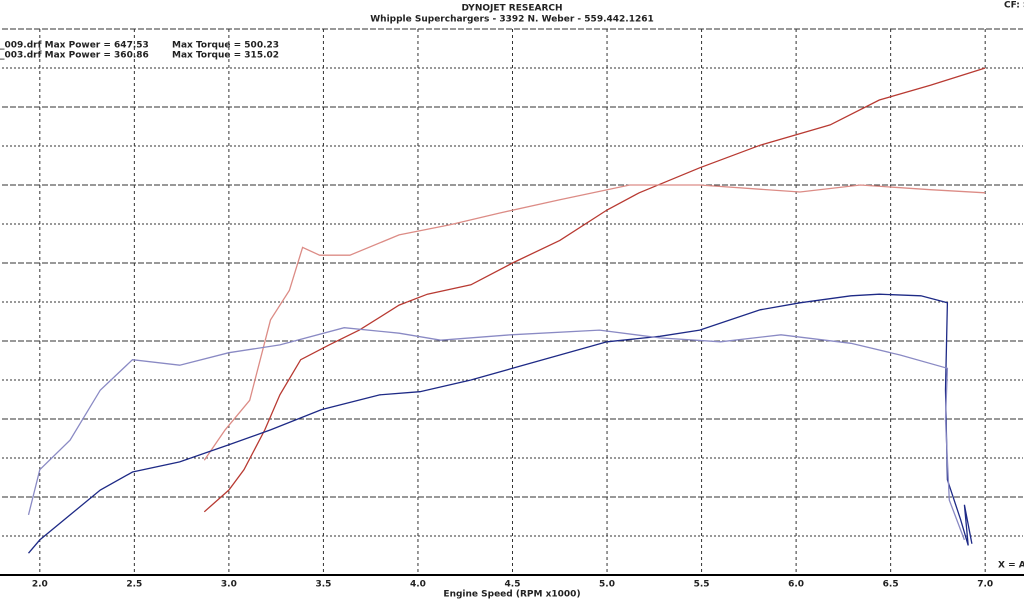 The width and height of the screenshot is (1024, 600). What do you see at coordinates (891, 585) in the screenshot?
I see `x-tick-label: 6.5` at bounding box center [891, 585].